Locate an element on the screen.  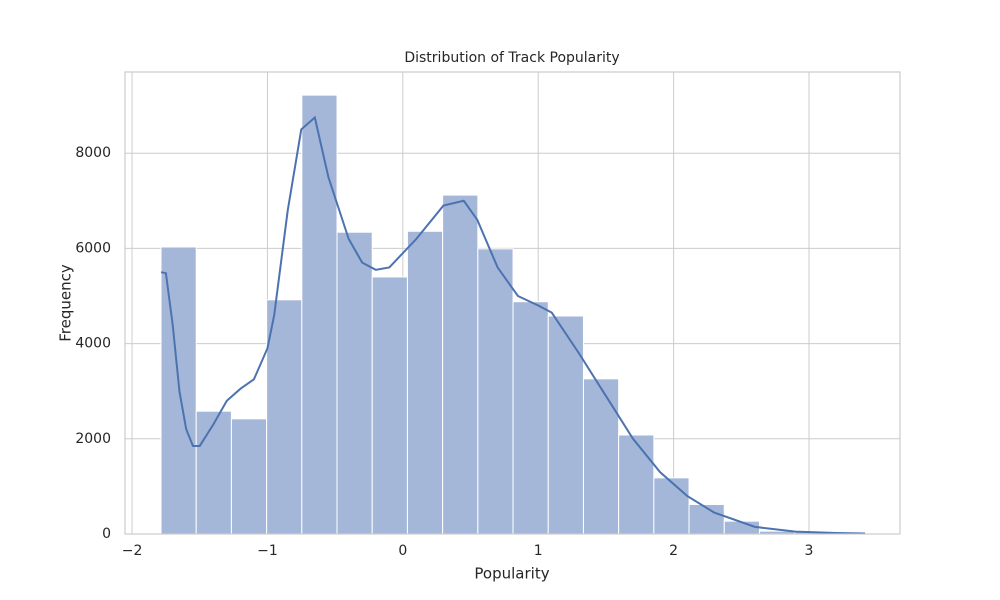
y-tick-label: 8000 is located at coordinates (93, 153).